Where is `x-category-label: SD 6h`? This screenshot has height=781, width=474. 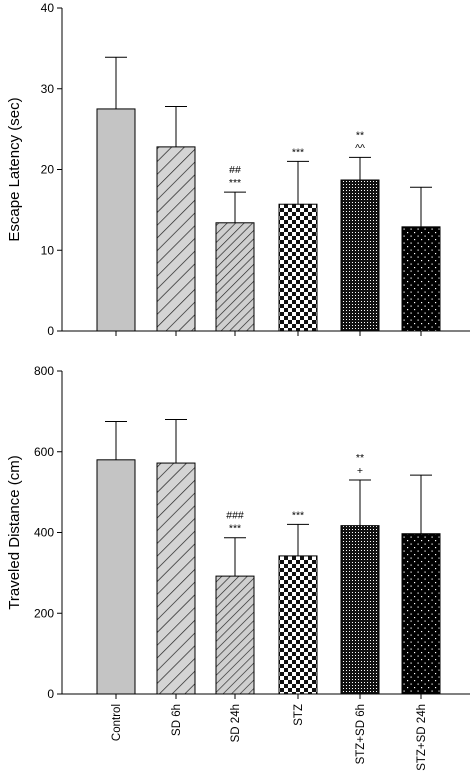
x-category-label: SD 6h is located at coordinates (177, 720).